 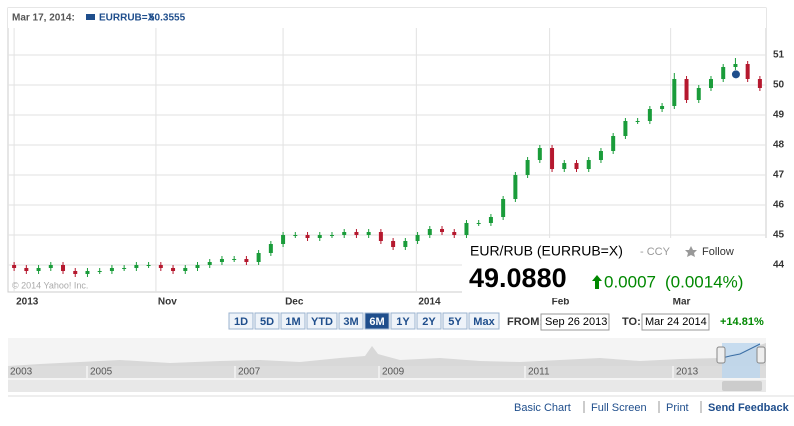 I want to click on period-change: +14.81%, so click(x=742, y=322).